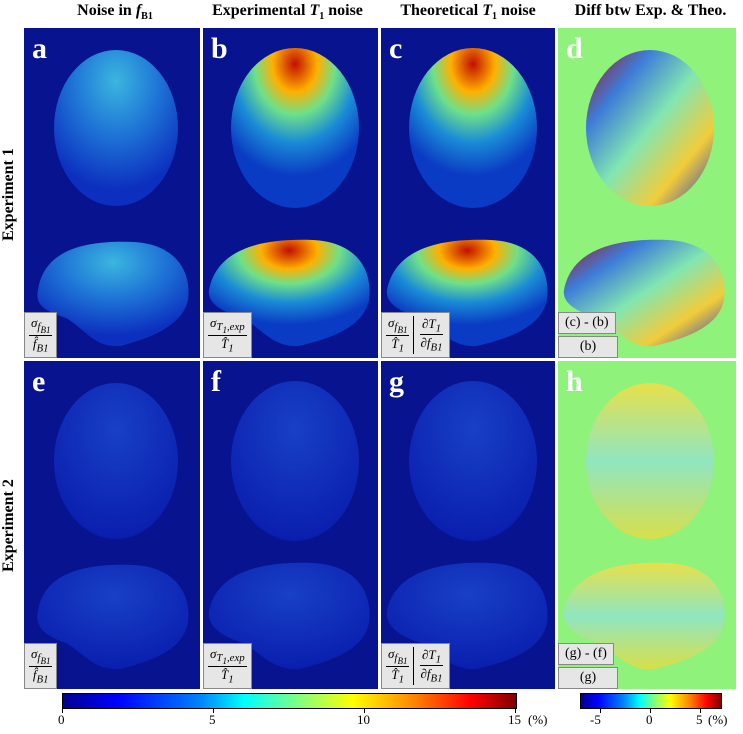 This screenshot has height=734, width=743. I want to click on row-title-experiment-1: Experiment 1, so click(8, 195).